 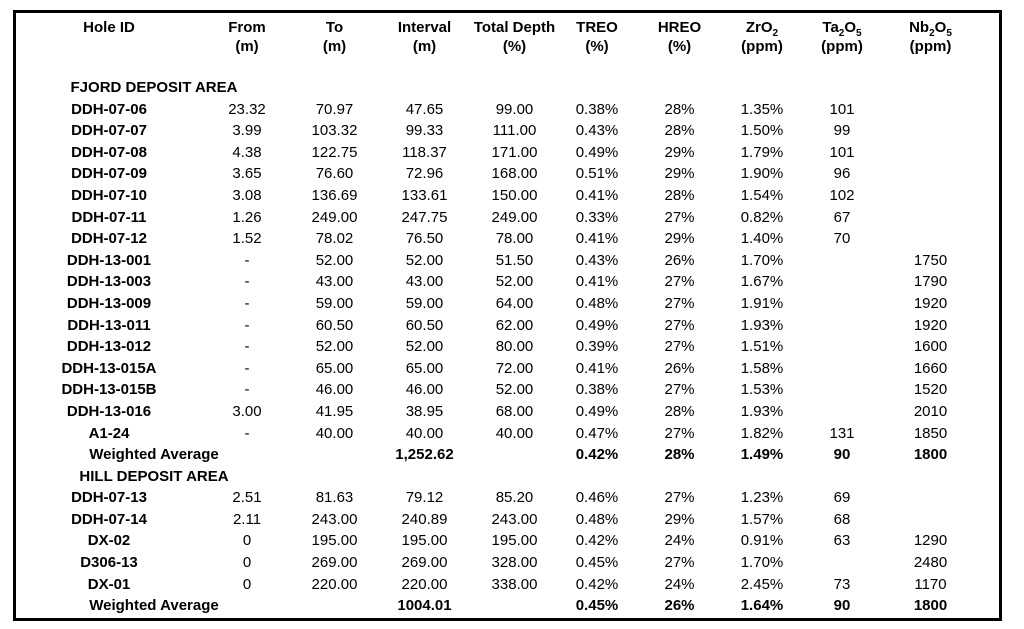 I want to click on cell-from: 0, so click(x=247, y=584).